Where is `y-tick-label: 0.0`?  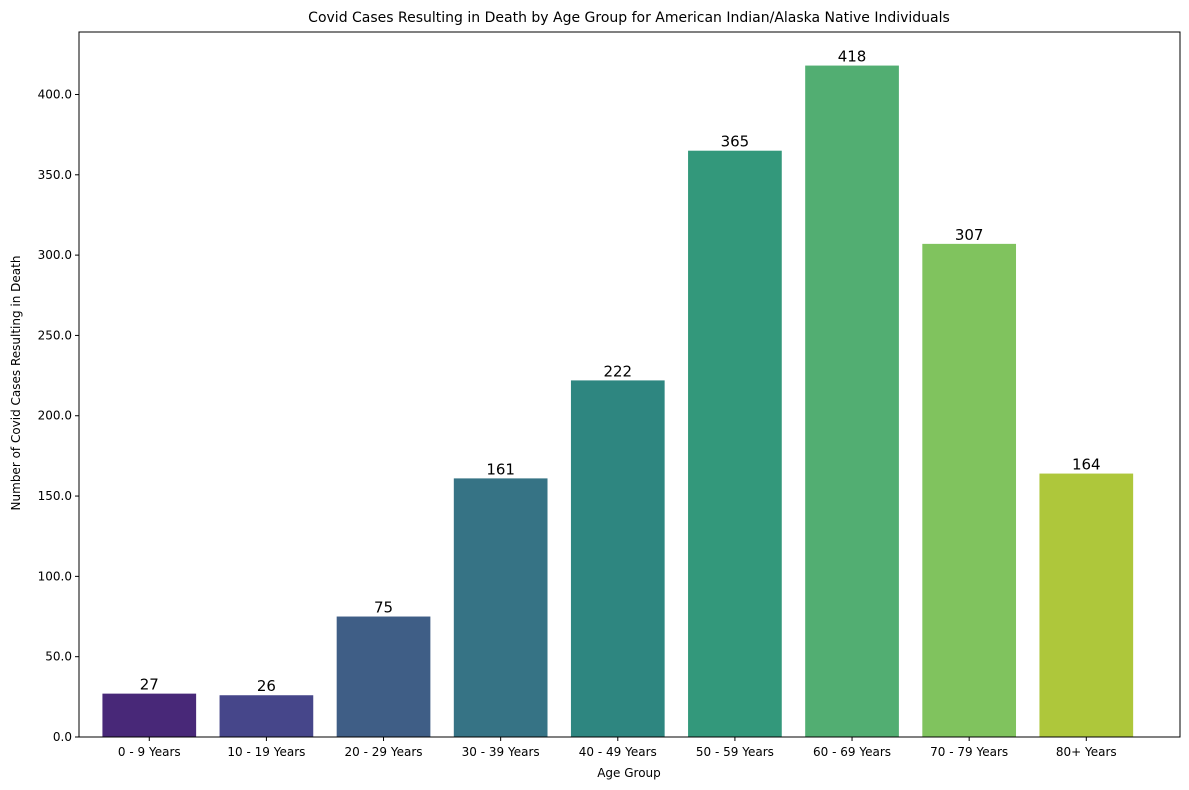
y-tick-label: 0.0 is located at coordinates (62, 737).